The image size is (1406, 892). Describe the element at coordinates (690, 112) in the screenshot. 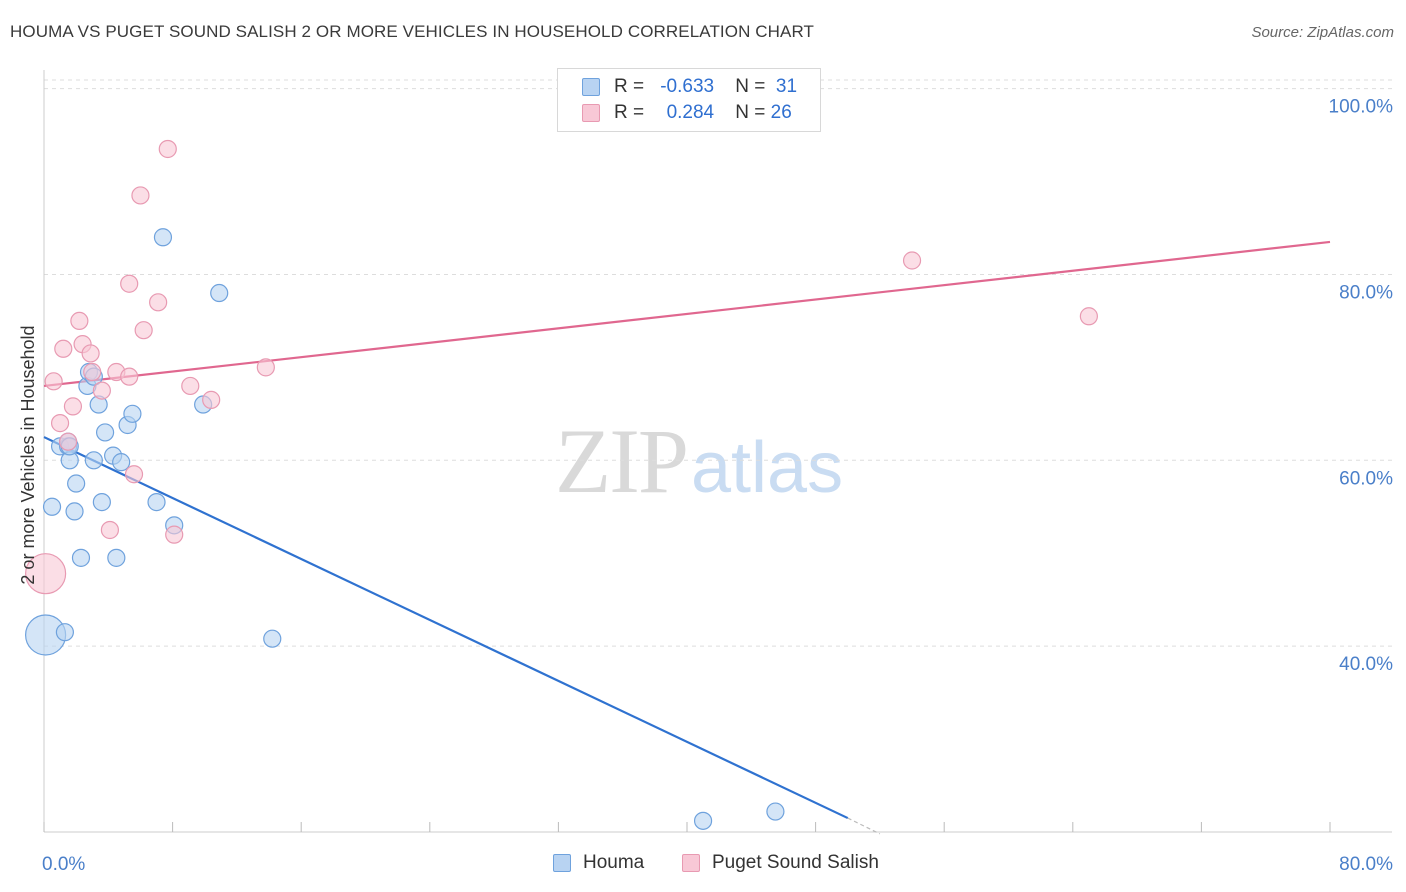

I see `legend-r-value-salish: 0.284` at that location.